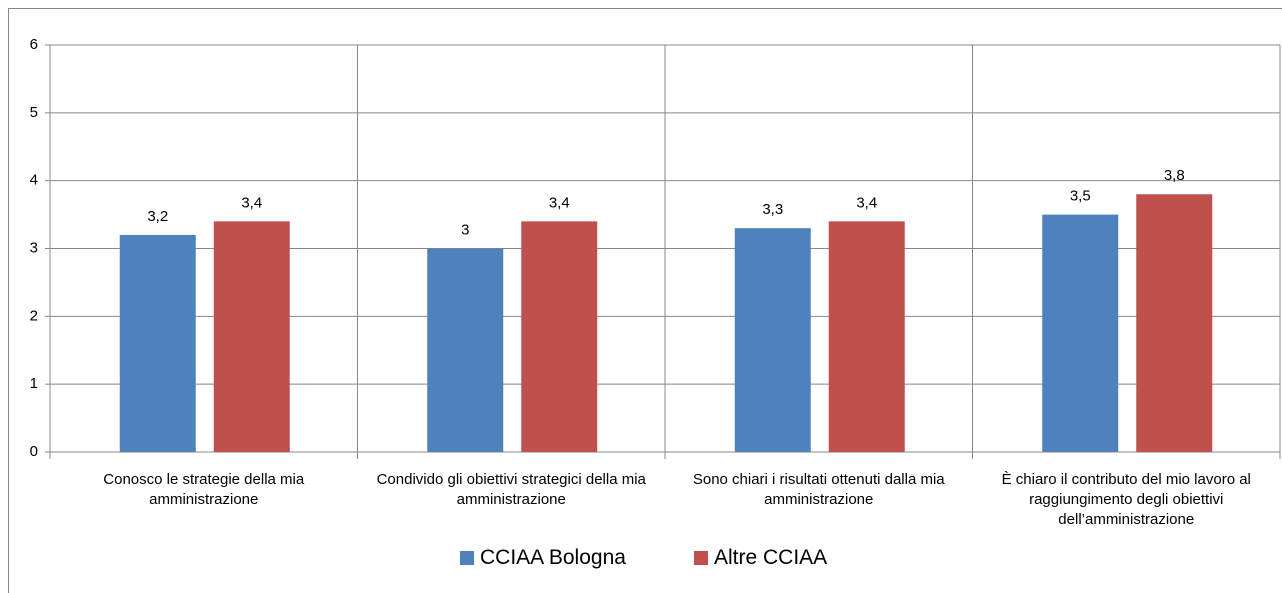 Image resolution: width=1282 pixels, height=593 pixels. What do you see at coordinates (34, 247) in the screenshot?
I see `y-tick-label: 3` at bounding box center [34, 247].